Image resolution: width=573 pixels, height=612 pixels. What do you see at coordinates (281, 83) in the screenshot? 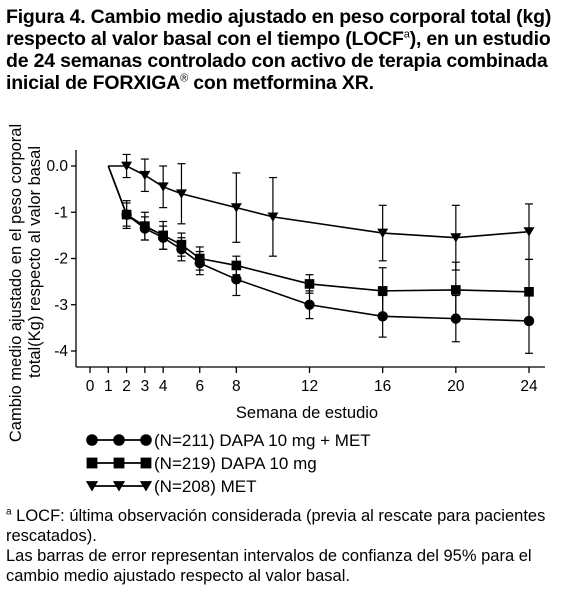
I see `title-part3: con metformina XR.` at bounding box center [281, 83].